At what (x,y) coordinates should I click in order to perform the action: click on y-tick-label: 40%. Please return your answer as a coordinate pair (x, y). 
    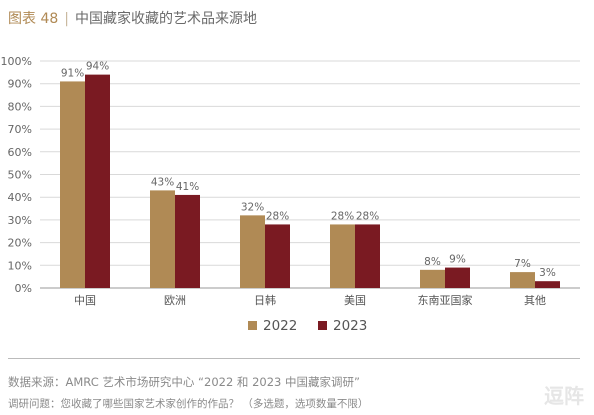
    Looking at the image, I should click on (20, 197).